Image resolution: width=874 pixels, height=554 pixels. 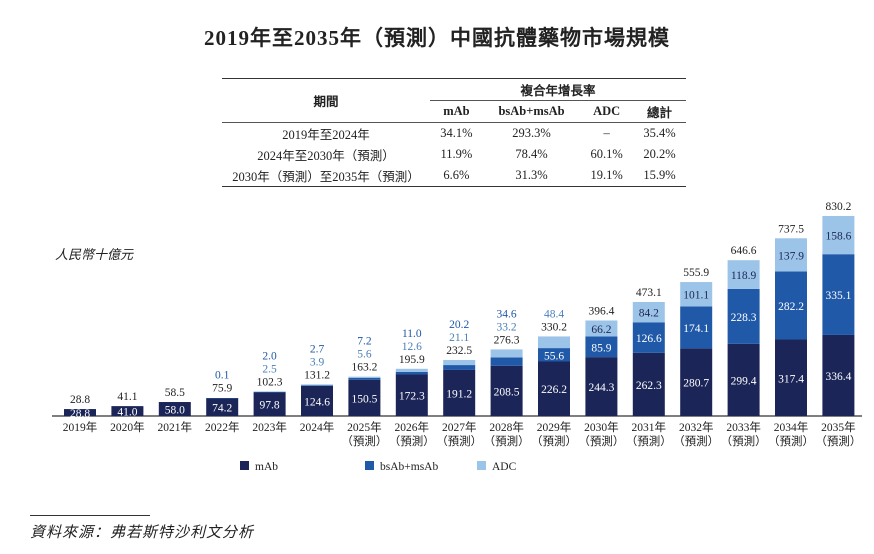 I want to click on data-label-bsab: 0.1, so click(x=222, y=376).